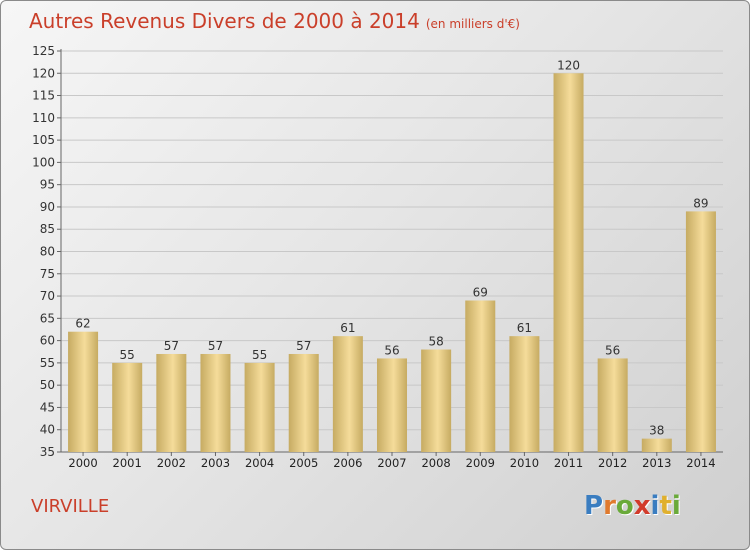 The height and width of the screenshot is (550, 750). I want to click on y-tick-label: 110, so click(43, 118).